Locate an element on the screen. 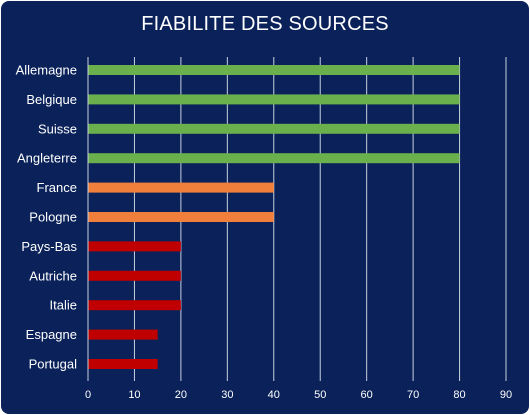  bar-pologne is located at coordinates (181, 217).